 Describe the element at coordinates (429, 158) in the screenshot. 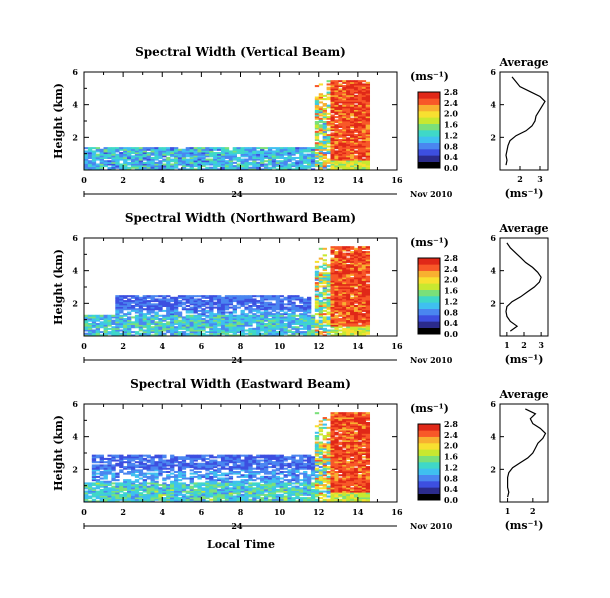

I see `colorbar-swatch` at that location.